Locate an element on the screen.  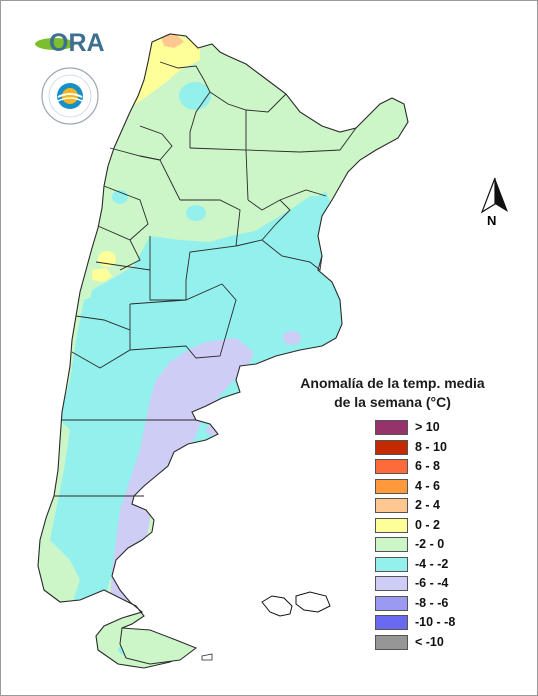
smn-logo is located at coordinates (70, 96).